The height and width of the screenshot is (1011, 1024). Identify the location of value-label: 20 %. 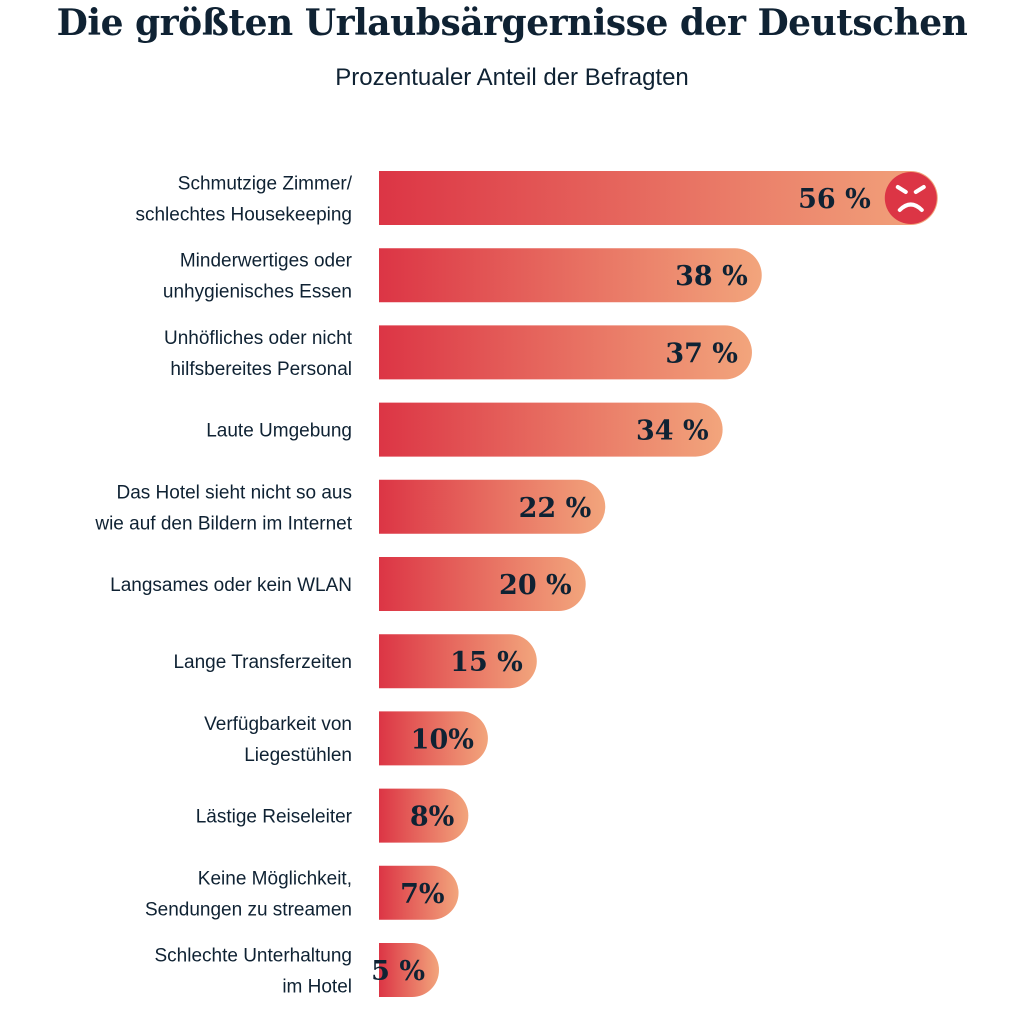
(535, 585).